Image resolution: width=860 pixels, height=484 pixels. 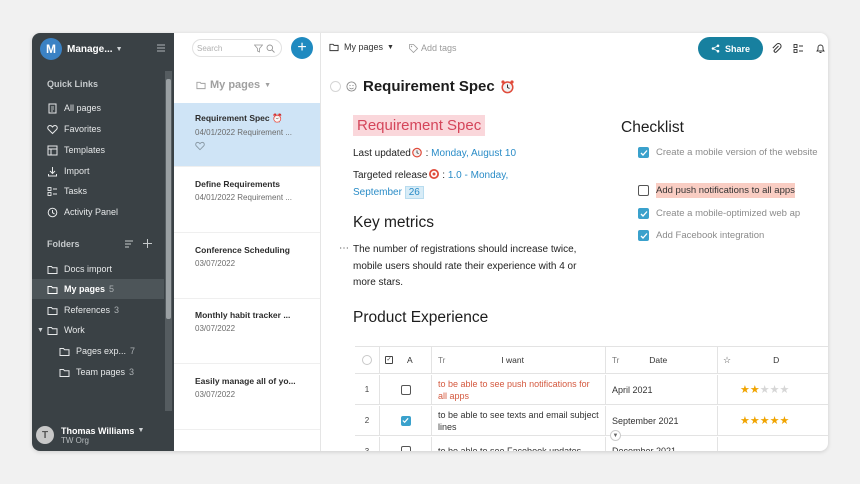 What do you see at coordinates (98, 108) in the screenshot?
I see `sidebar-item-all-pages: All pages` at bounding box center [98, 108].